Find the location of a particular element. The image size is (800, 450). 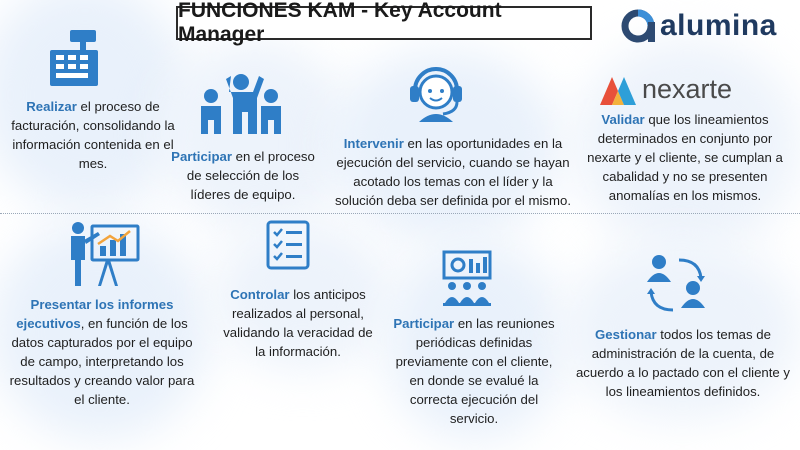

block-highlight: Intervenir is located at coordinates (373, 143).